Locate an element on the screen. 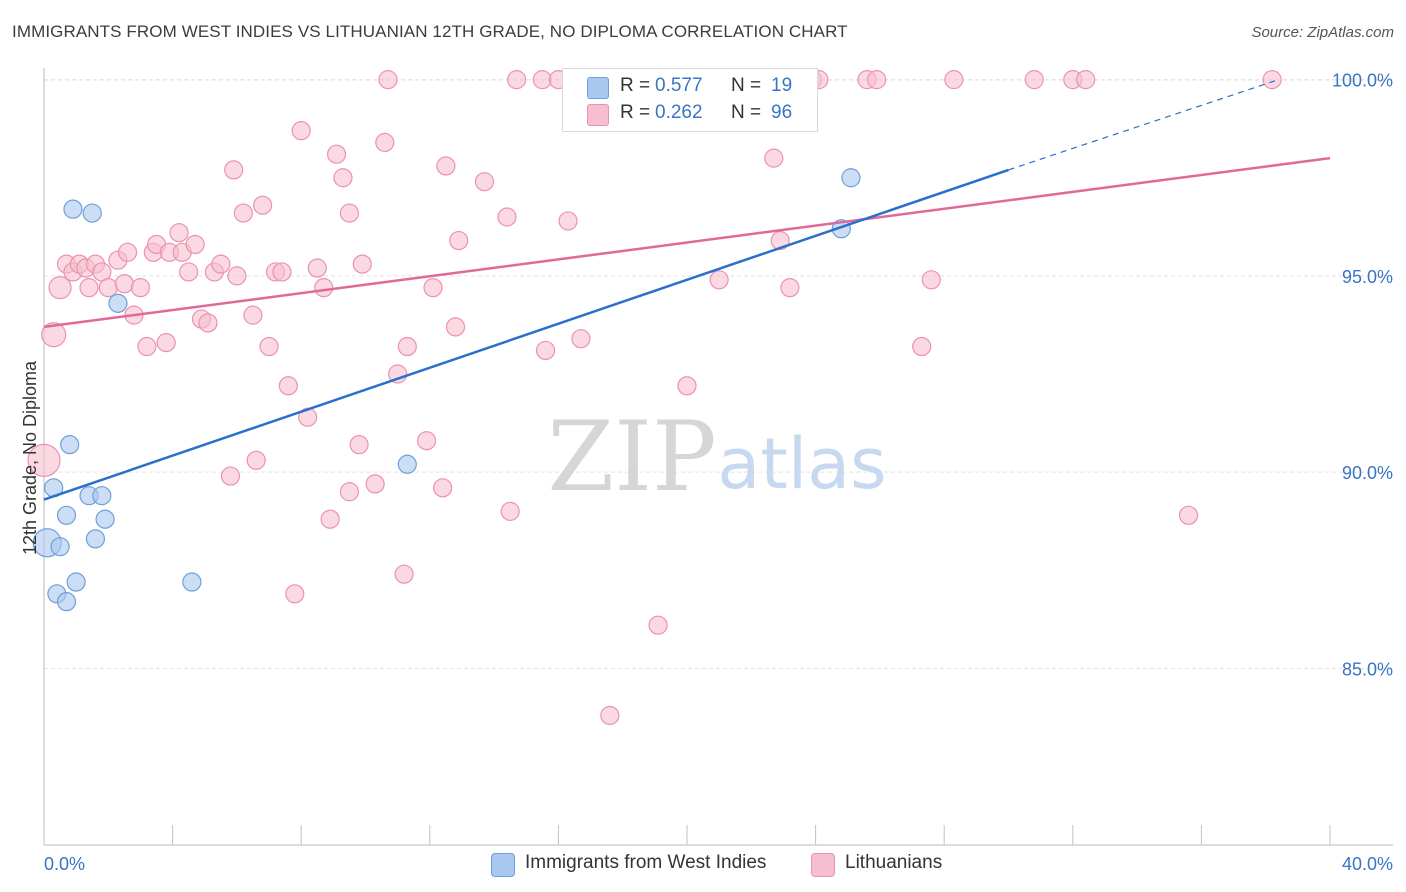 The width and height of the screenshot is (1406, 892). legend-r-value-blue: 0.577 is located at coordinates (679, 85).